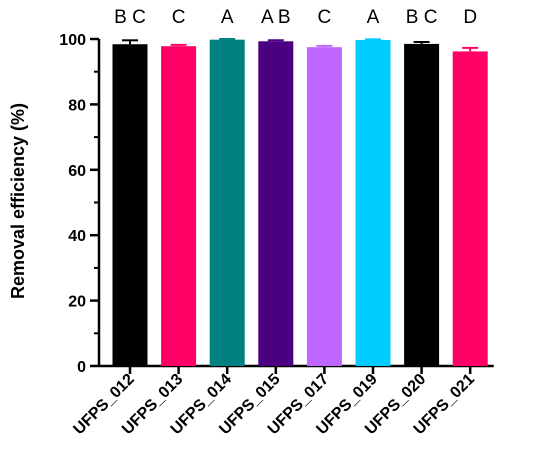  What do you see at coordinates (276, 17) in the screenshot?
I see `significance-label: A B` at bounding box center [276, 17].